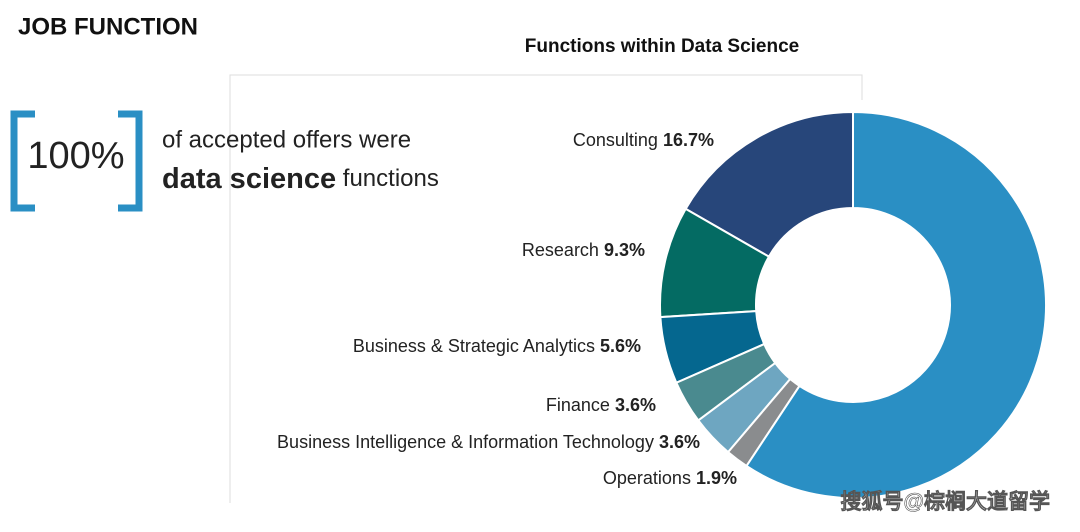 This screenshot has height=532, width=1080. Describe the element at coordinates (620, 346) in the screenshot. I see `value-label: 5.6%` at that location.